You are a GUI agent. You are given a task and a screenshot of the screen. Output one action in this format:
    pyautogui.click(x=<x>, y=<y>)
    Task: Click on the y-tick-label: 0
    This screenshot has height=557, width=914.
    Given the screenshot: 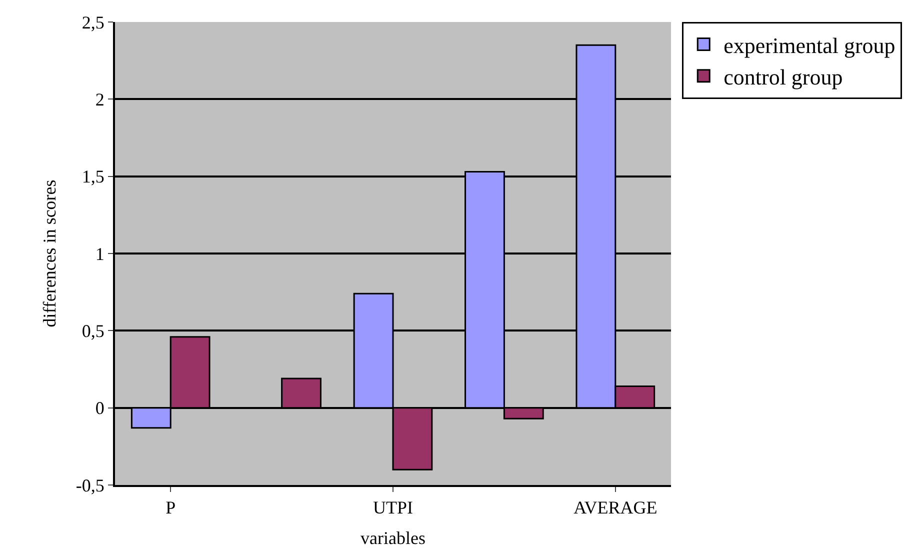 What is the action you would take?
    pyautogui.click(x=99, y=408)
    